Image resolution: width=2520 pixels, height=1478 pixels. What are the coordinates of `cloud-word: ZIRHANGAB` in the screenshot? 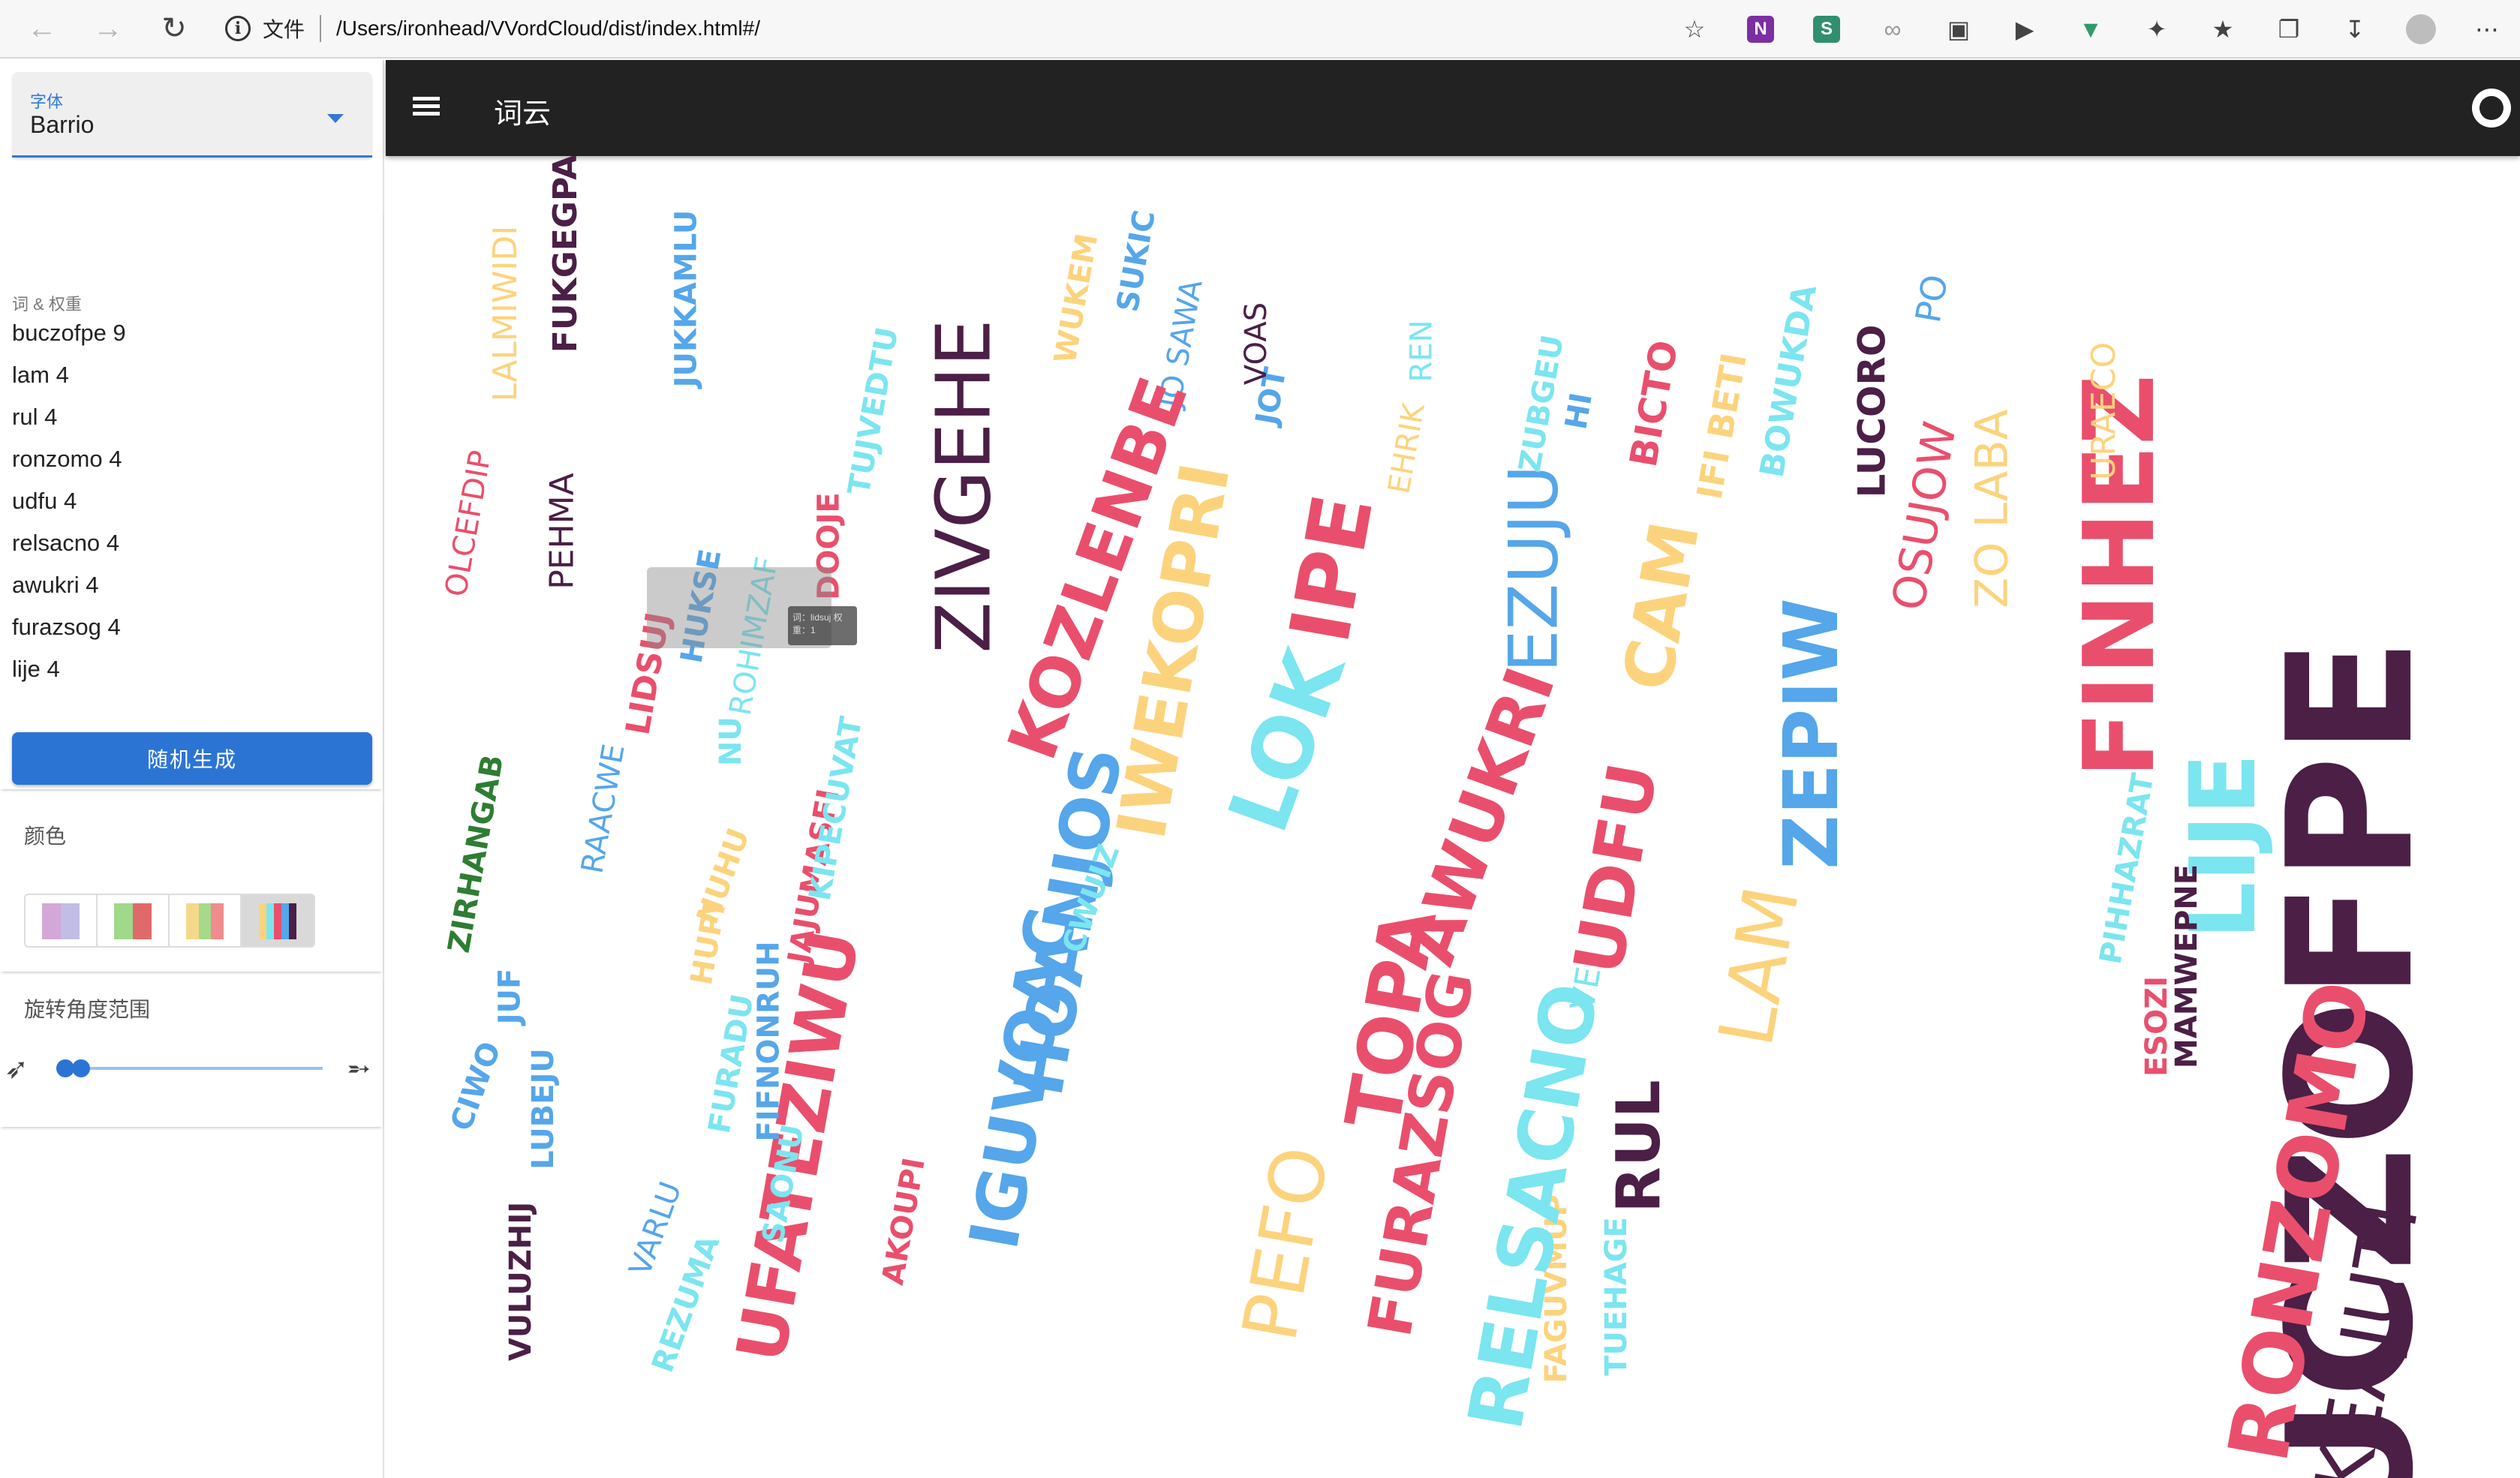 It's located at (475, 854).